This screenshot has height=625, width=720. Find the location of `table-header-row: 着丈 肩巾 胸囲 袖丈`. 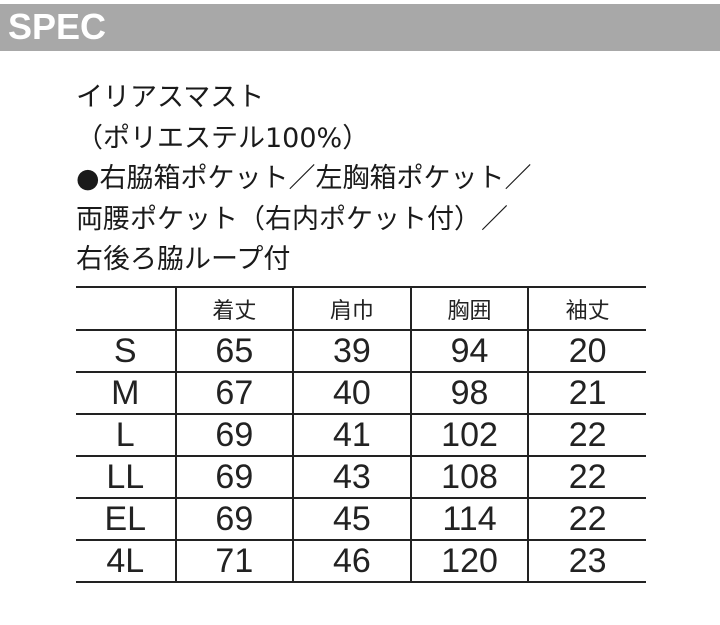

table-header-row: 着丈 肩巾 胸囲 袖丈 is located at coordinates (361, 308).